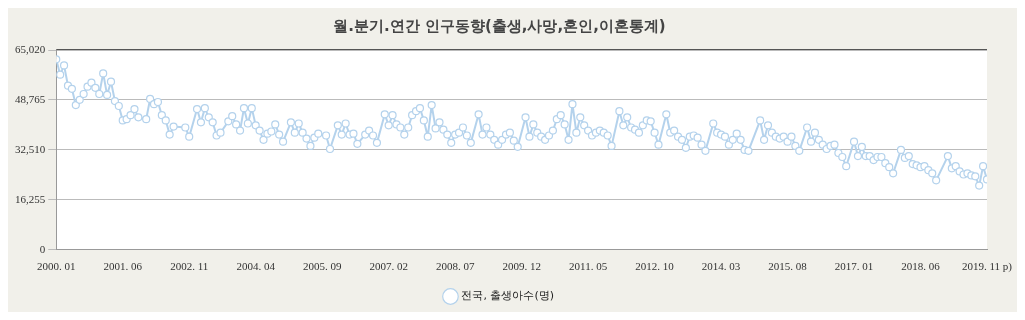  What do you see at coordinates (256, 266) in the screenshot?
I see `x-tick-label: 2004. 04` at bounding box center [256, 266].